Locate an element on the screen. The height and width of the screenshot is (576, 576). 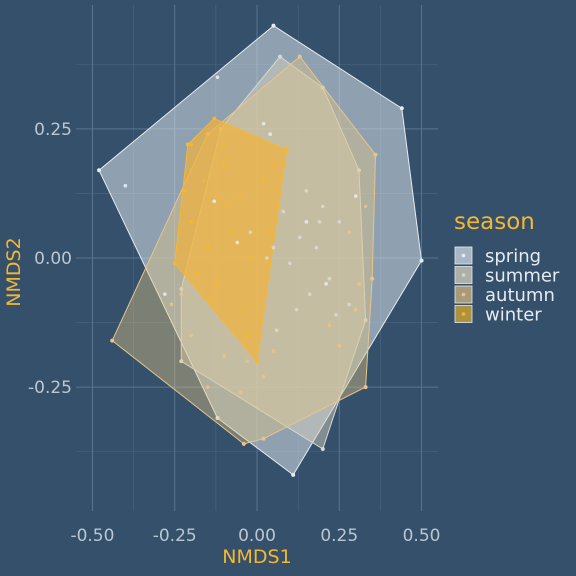
x-tick-label: 0.00 is located at coordinates (257, 536).